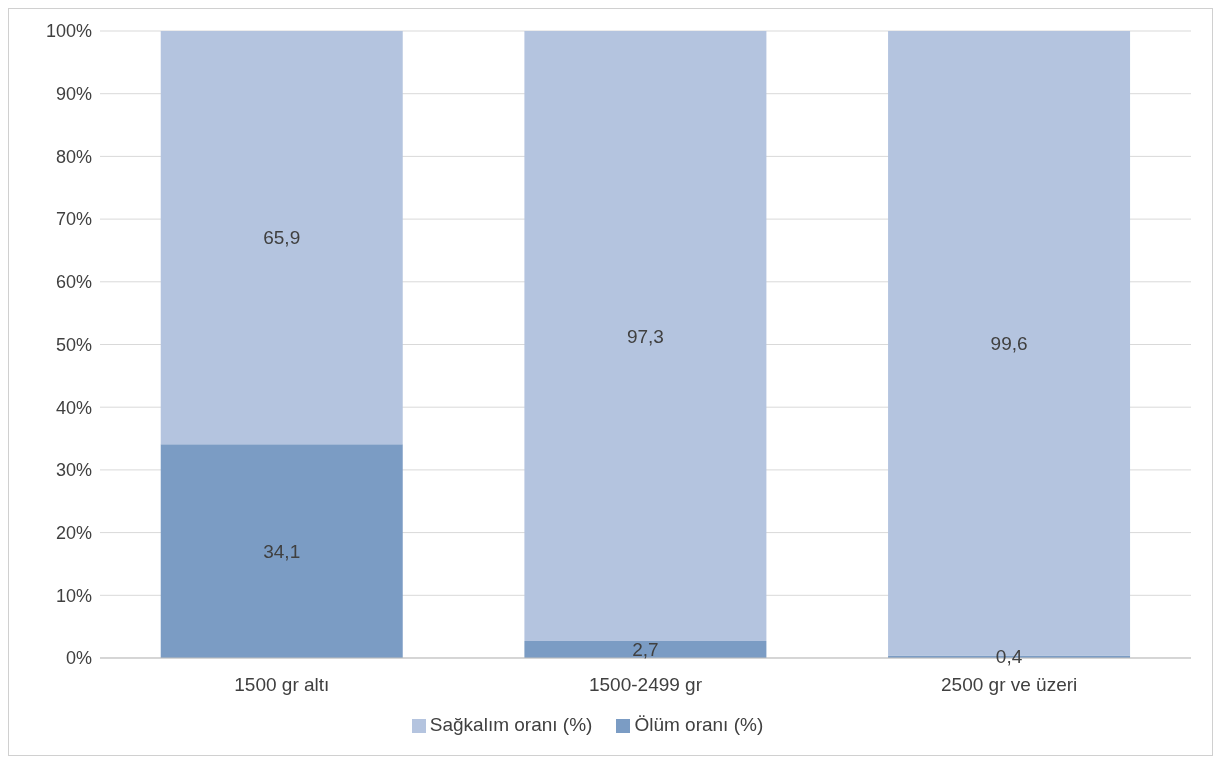  What do you see at coordinates (73, 407) in the screenshot?
I see `y-tick-label: 40%` at bounding box center [73, 407].